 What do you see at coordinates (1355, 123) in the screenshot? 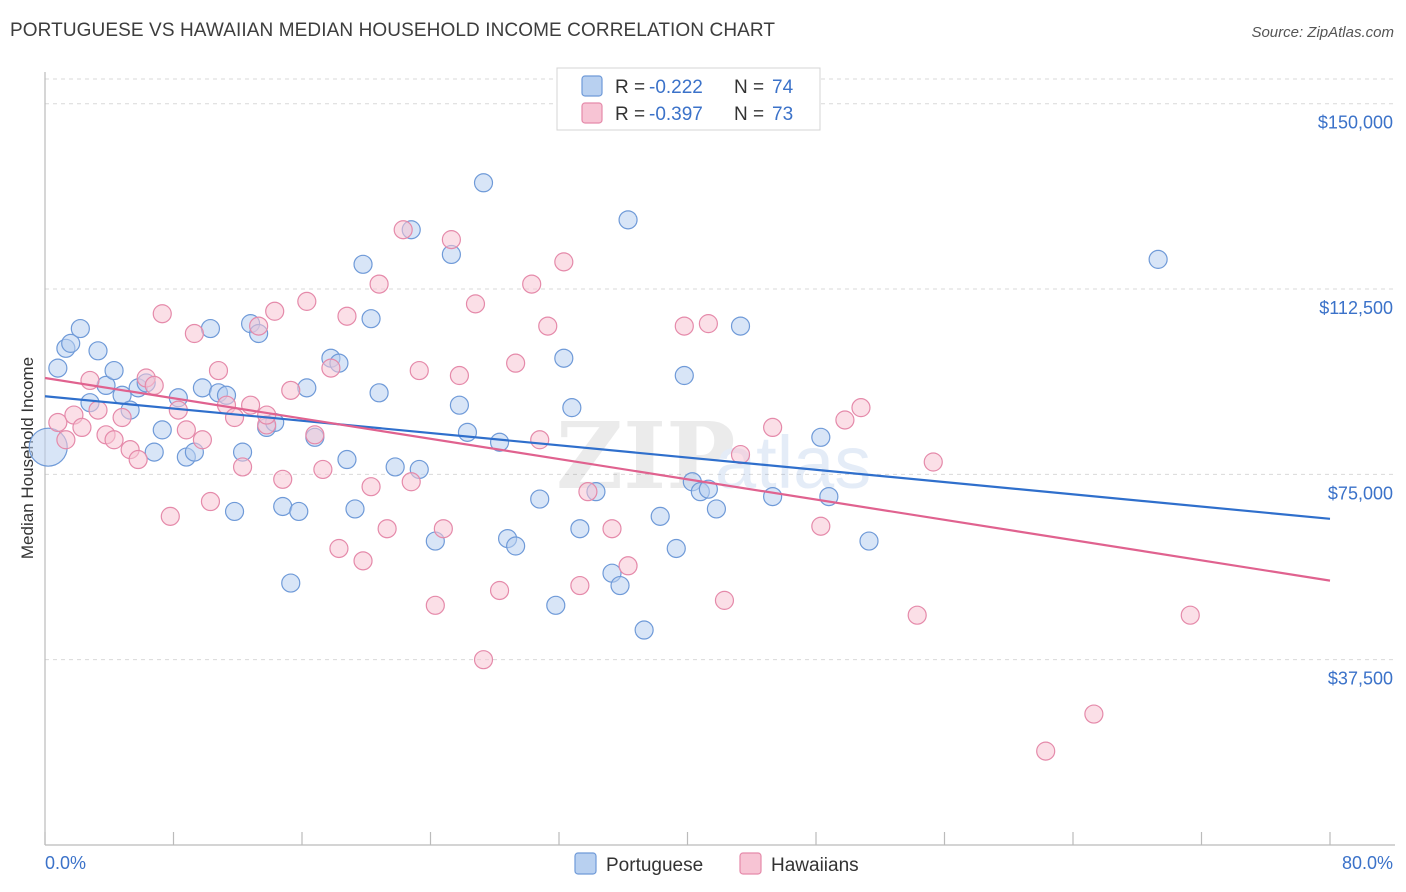
I see `y-tick-label: $150,000` at bounding box center [1355, 123].